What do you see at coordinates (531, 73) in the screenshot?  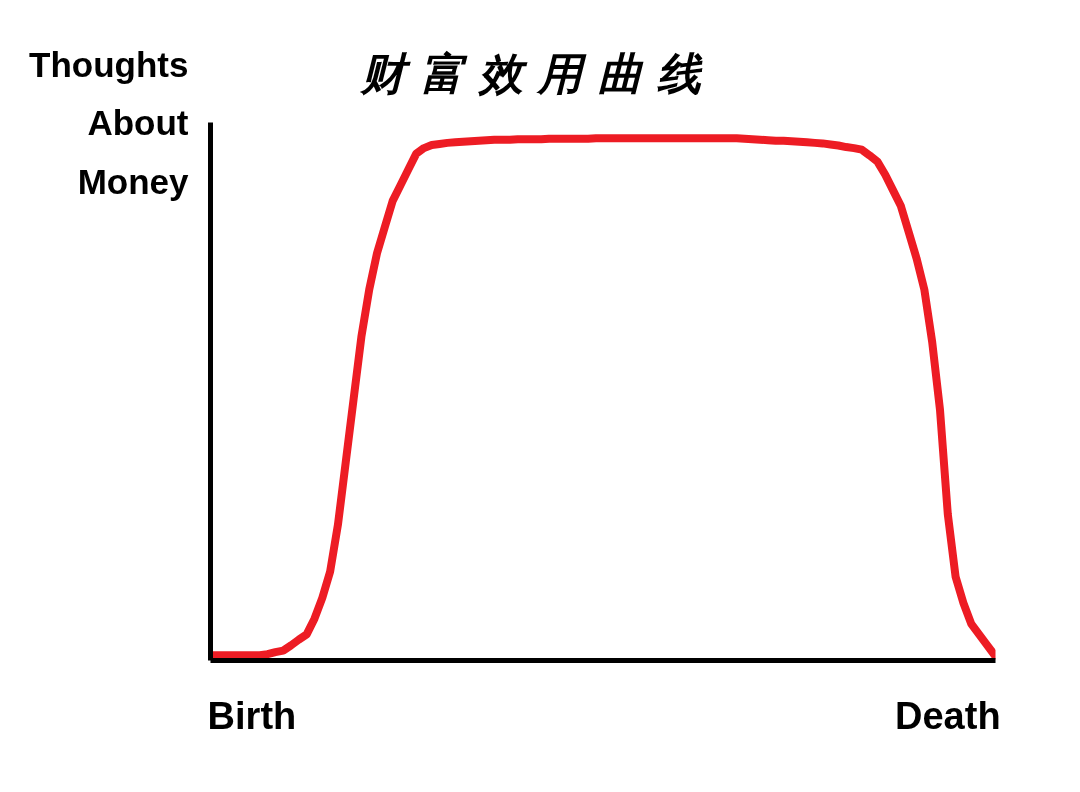 I see `chart-title: 财 富 效 用 曲 线` at bounding box center [531, 73].